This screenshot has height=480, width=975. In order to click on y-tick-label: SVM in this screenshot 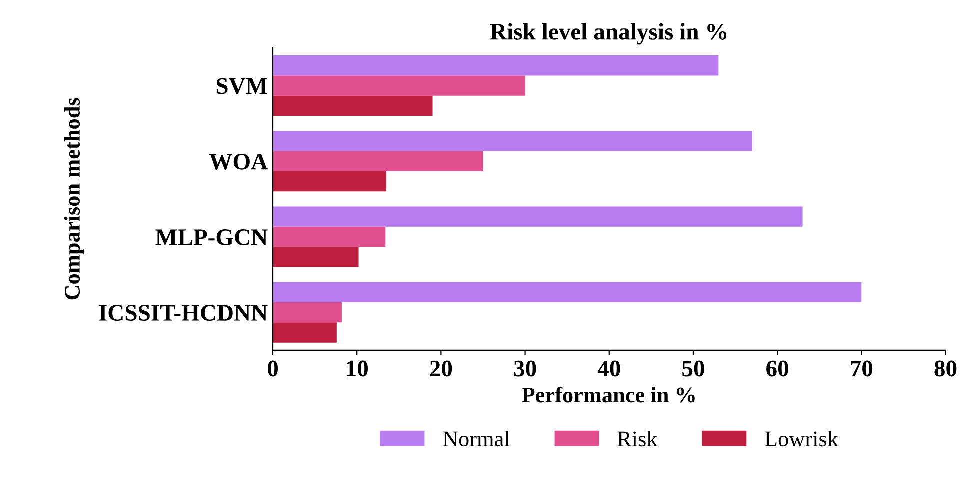, I will do `click(242, 86)`.